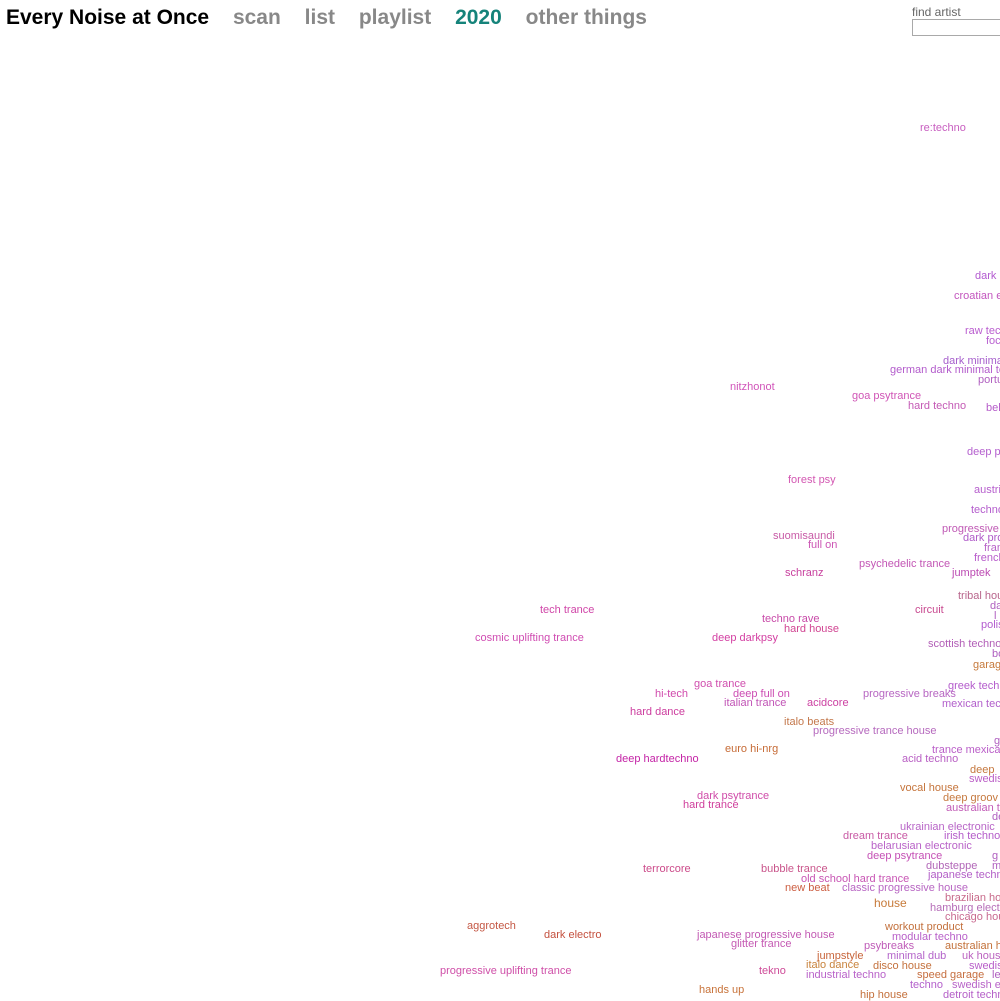 This screenshot has height=1001, width=1000. I want to click on genre-label: brazilian ho, so click(972, 898).